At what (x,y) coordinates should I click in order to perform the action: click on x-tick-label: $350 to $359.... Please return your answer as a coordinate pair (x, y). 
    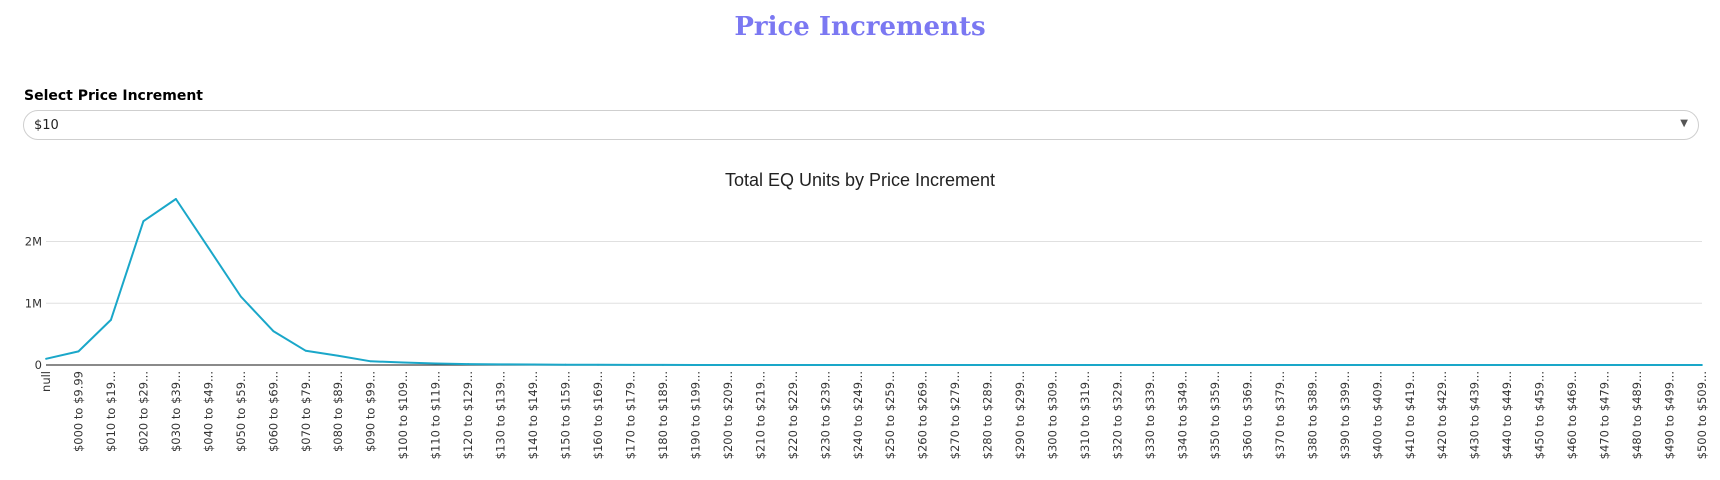
    Looking at the image, I should click on (1215, 415).